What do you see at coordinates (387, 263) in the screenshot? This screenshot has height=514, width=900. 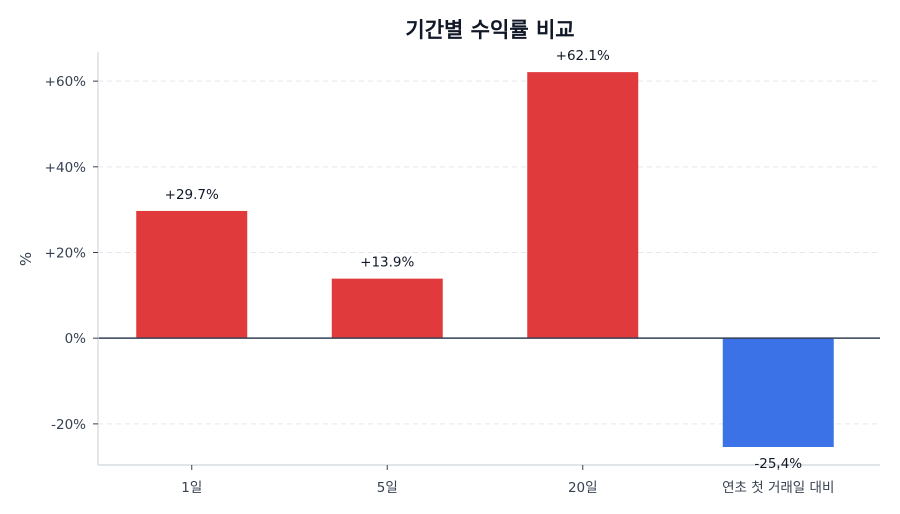 I see `bar-value-label: +13.9%` at bounding box center [387, 263].